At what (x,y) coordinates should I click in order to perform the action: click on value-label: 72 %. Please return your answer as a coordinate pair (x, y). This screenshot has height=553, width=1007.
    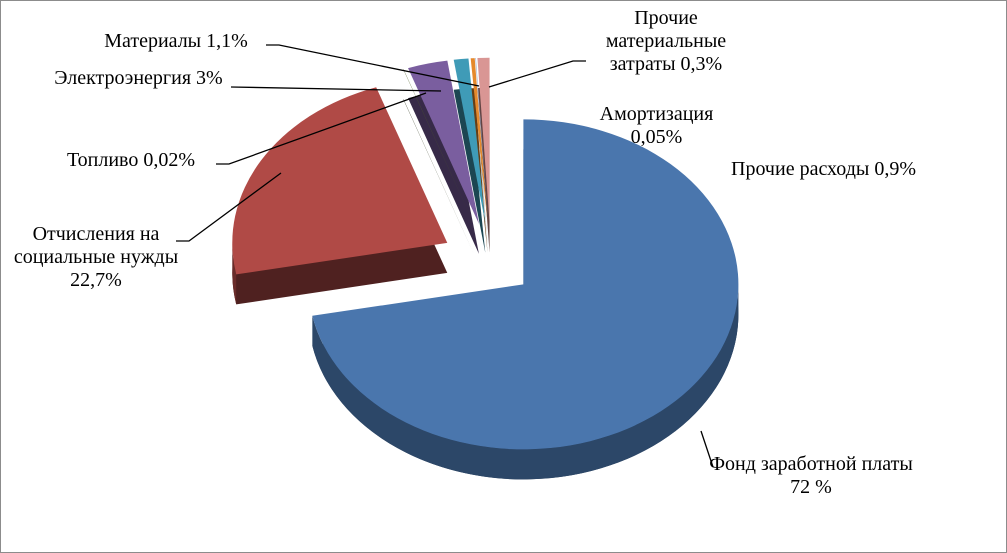
    Looking at the image, I should click on (811, 487).